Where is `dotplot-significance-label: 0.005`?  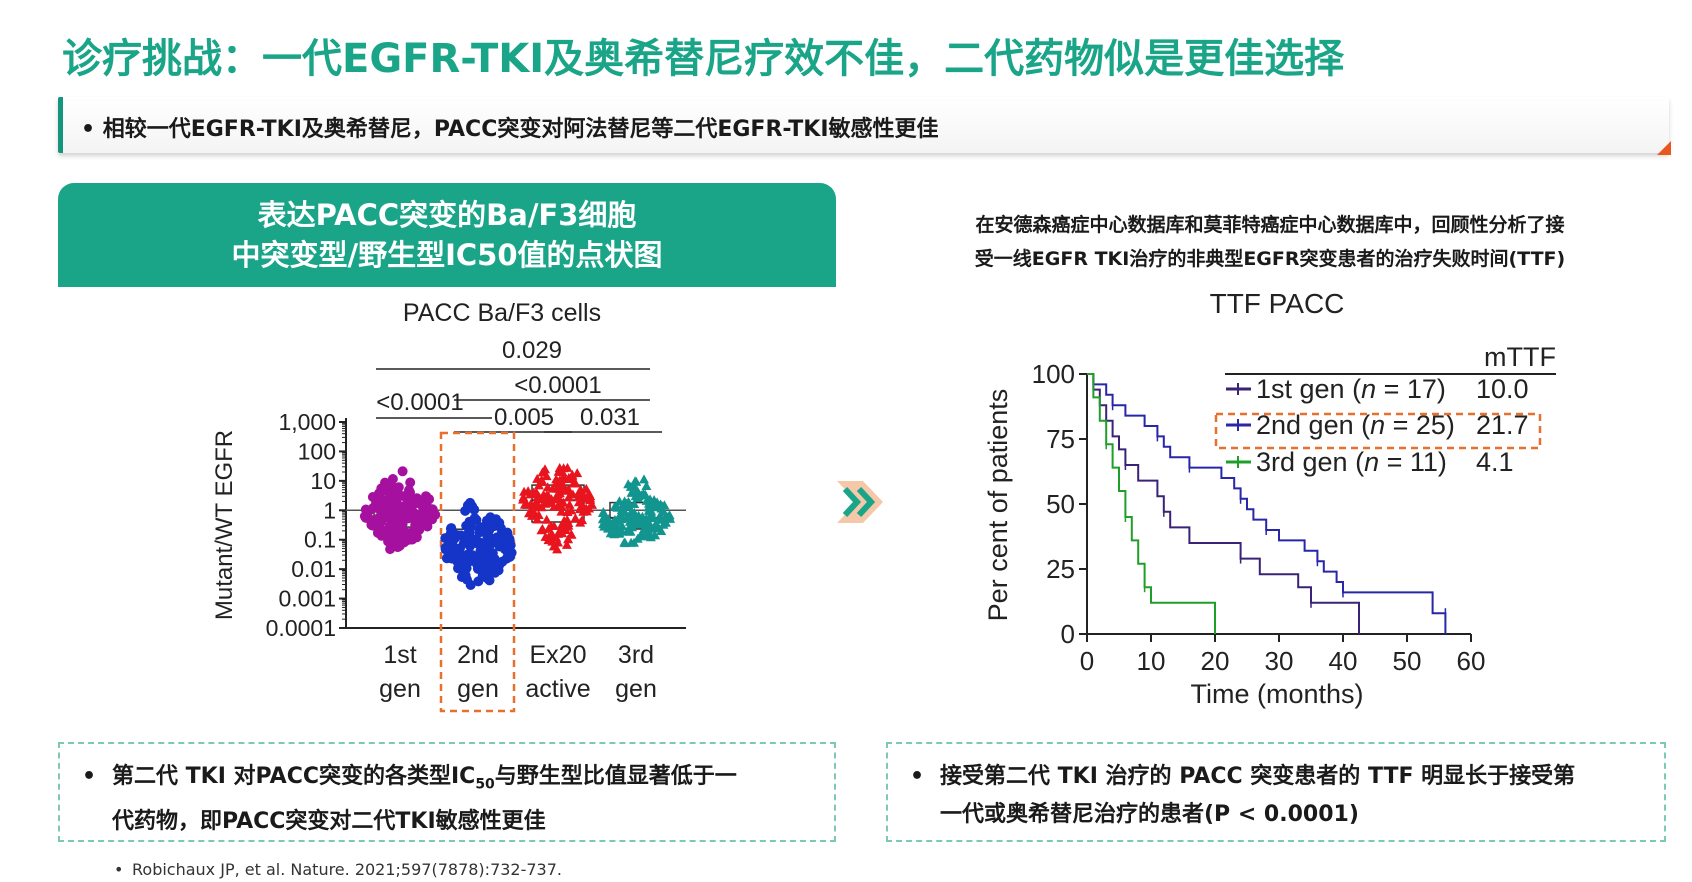
dotplot-significance-label: 0.005 is located at coordinates (524, 417).